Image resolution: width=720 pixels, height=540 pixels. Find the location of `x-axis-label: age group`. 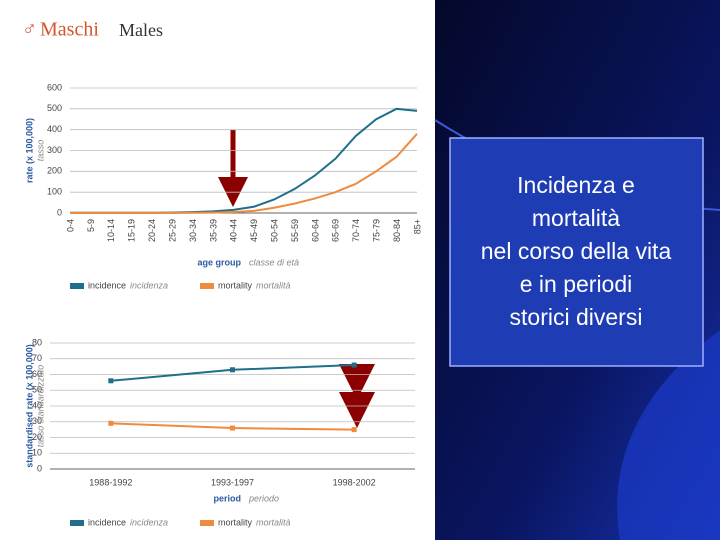

x-axis-label: age group is located at coordinates (219, 262).